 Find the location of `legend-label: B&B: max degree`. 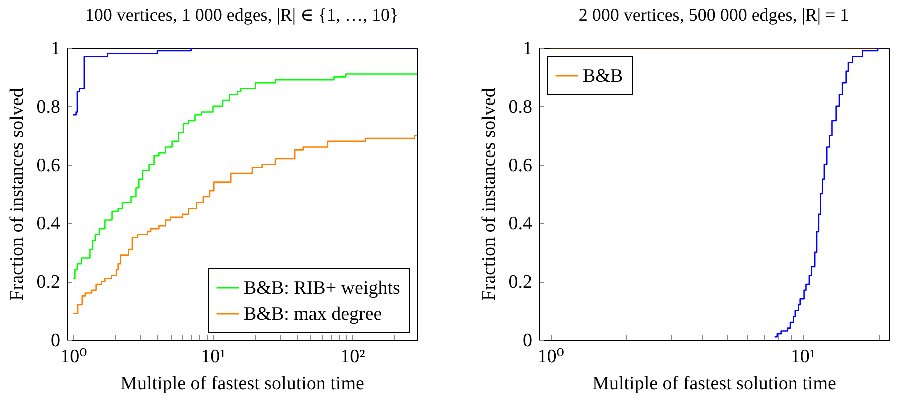

legend-label: B&B: max degree is located at coordinates (313, 314).